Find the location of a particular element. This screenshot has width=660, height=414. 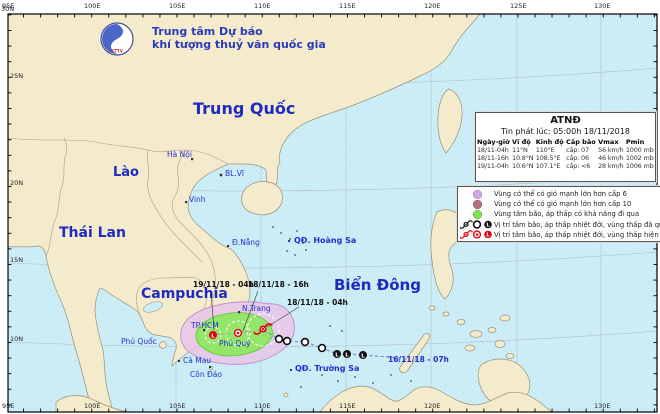

cell: 19/11-04h is located at coordinates (493, 166).